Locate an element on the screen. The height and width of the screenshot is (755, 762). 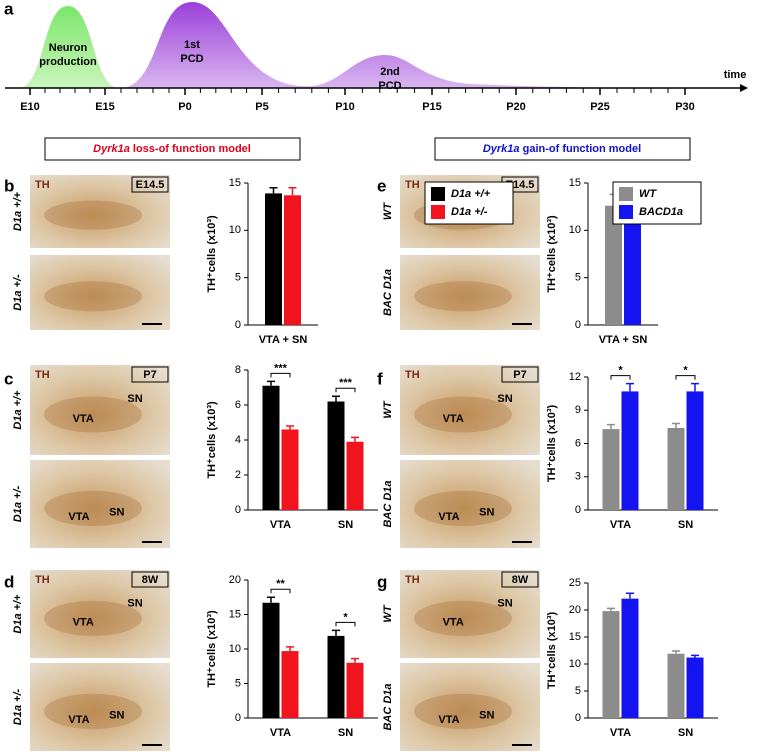
legend-label: D1a +/- is located at coordinates (469, 212).